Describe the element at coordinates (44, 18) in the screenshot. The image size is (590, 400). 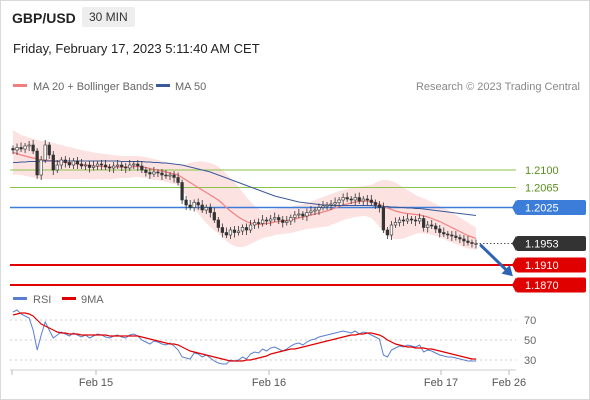
I see `instrument-title: GBP/USD` at that location.